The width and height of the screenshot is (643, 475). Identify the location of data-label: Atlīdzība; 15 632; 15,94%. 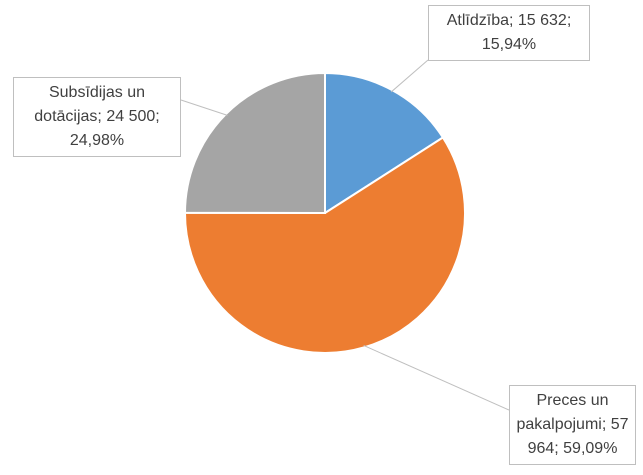
(509, 33).